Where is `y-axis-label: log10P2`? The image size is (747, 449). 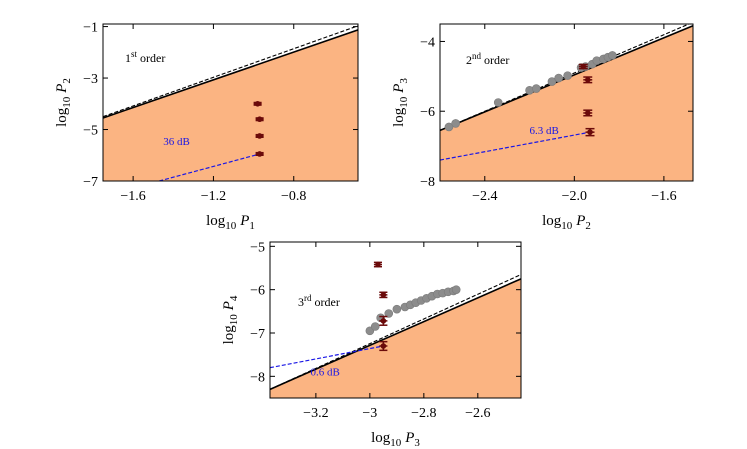
y-axis-label: log10P2 is located at coordinates (63, 102).